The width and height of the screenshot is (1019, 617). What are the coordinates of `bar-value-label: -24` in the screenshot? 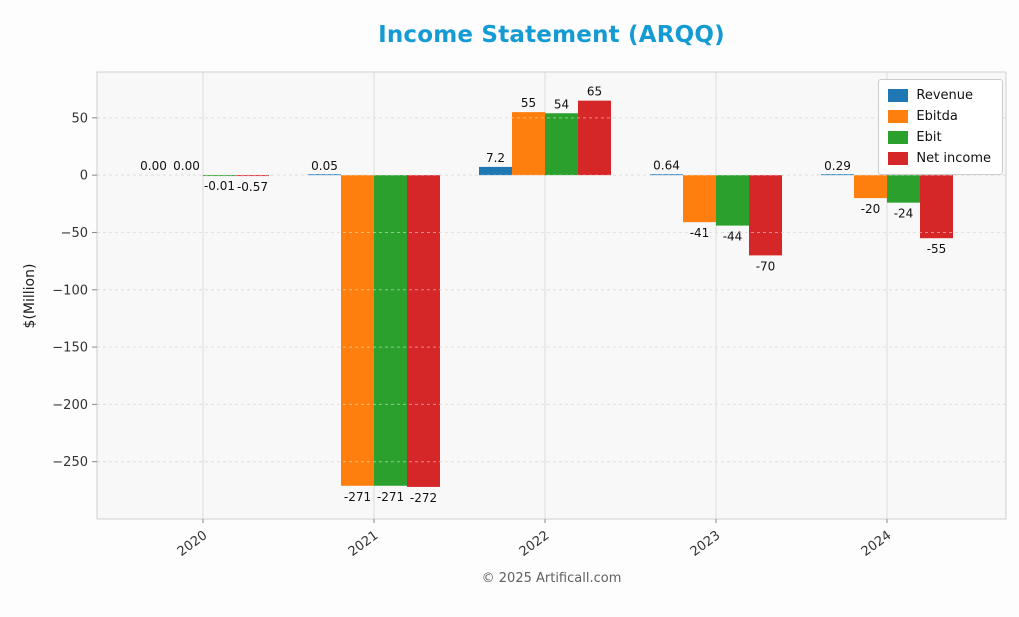 It's located at (904, 214).